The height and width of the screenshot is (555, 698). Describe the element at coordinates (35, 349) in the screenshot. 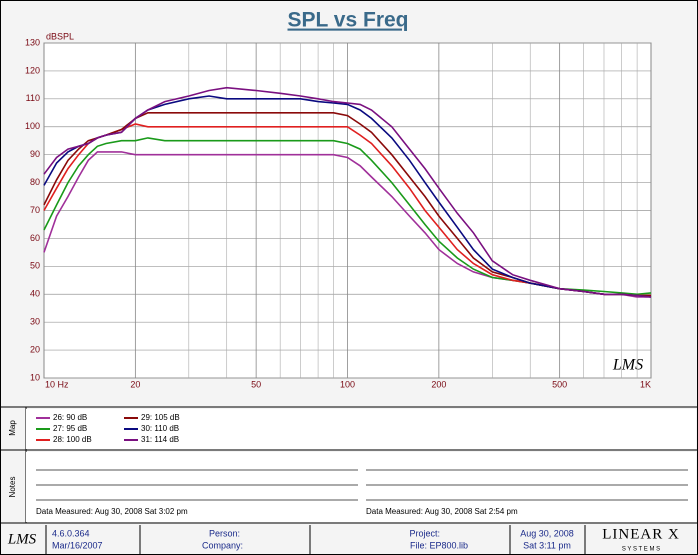

I see `y-tick-label: 20` at that location.